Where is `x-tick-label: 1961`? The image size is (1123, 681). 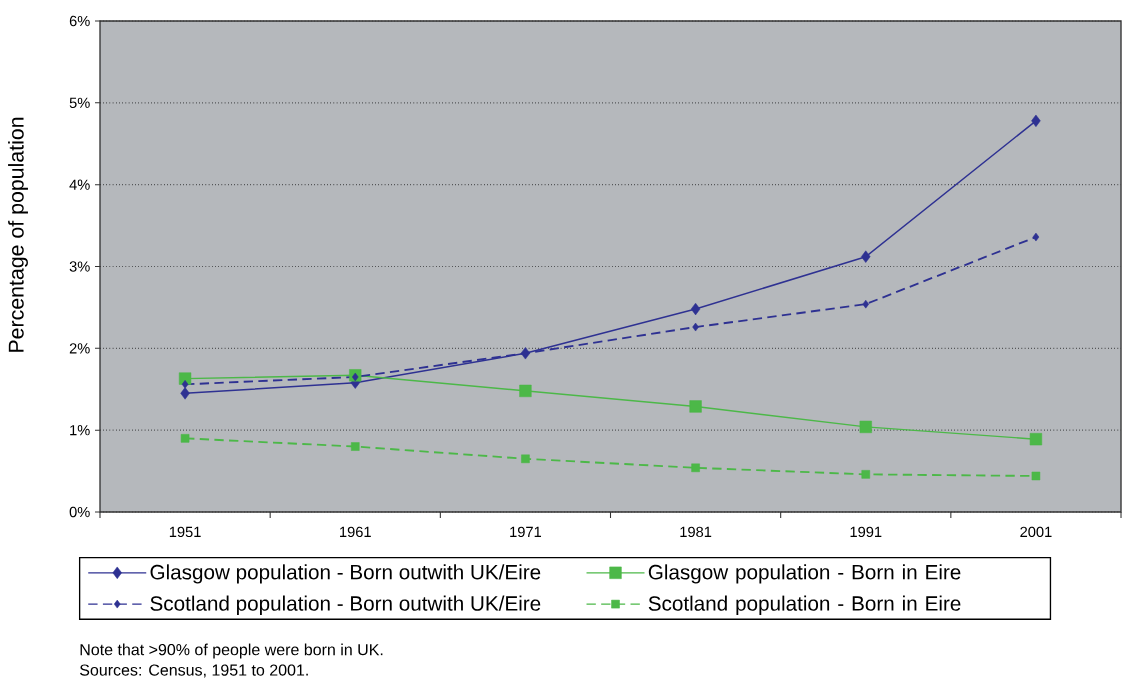 x-tick-label: 1961 is located at coordinates (355, 532).